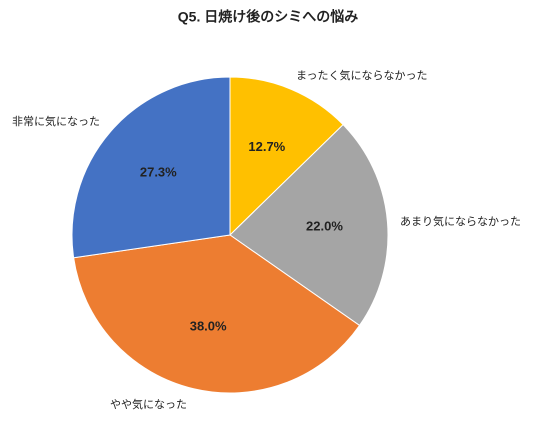 The image size is (536, 441). Describe the element at coordinates (148, 404) in the screenshot. I see `category-label: やや気になった` at that location.